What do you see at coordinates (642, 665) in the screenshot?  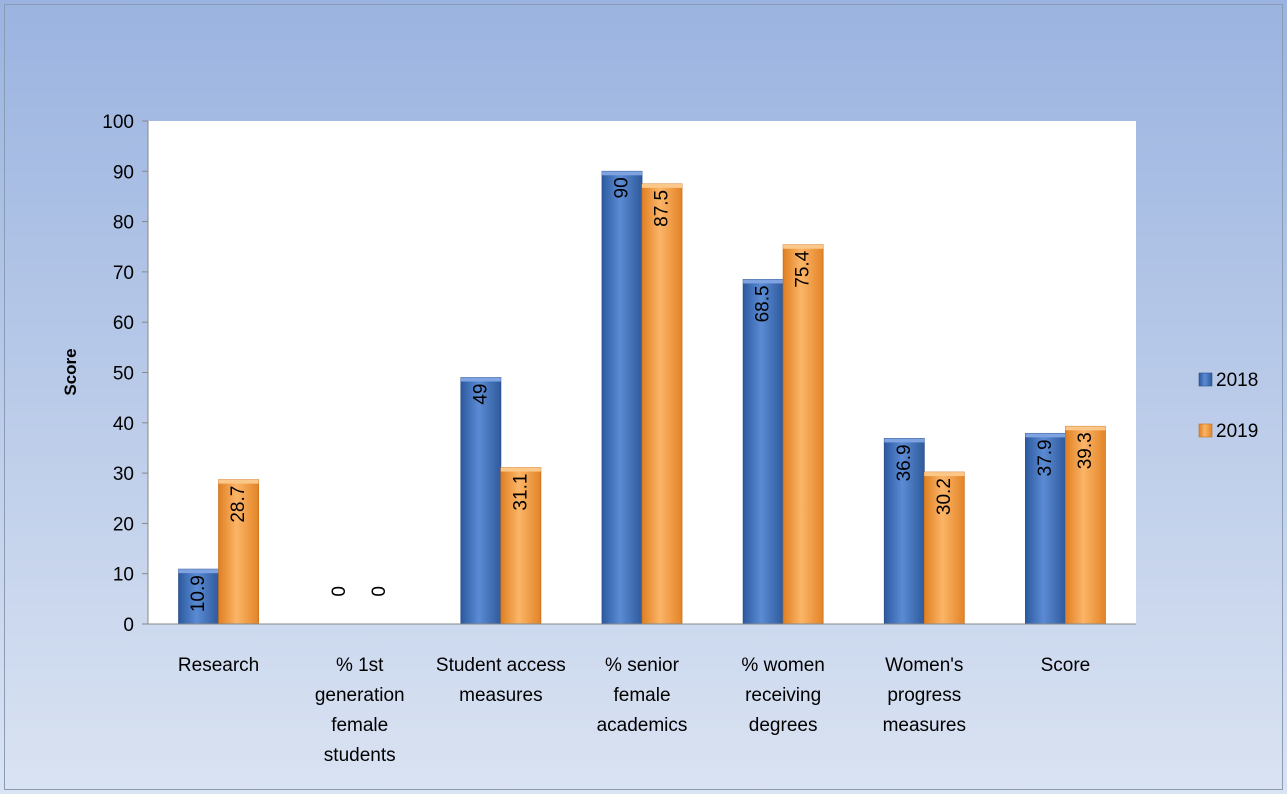 I see `x-tick-label: % senior` at bounding box center [642, 665].